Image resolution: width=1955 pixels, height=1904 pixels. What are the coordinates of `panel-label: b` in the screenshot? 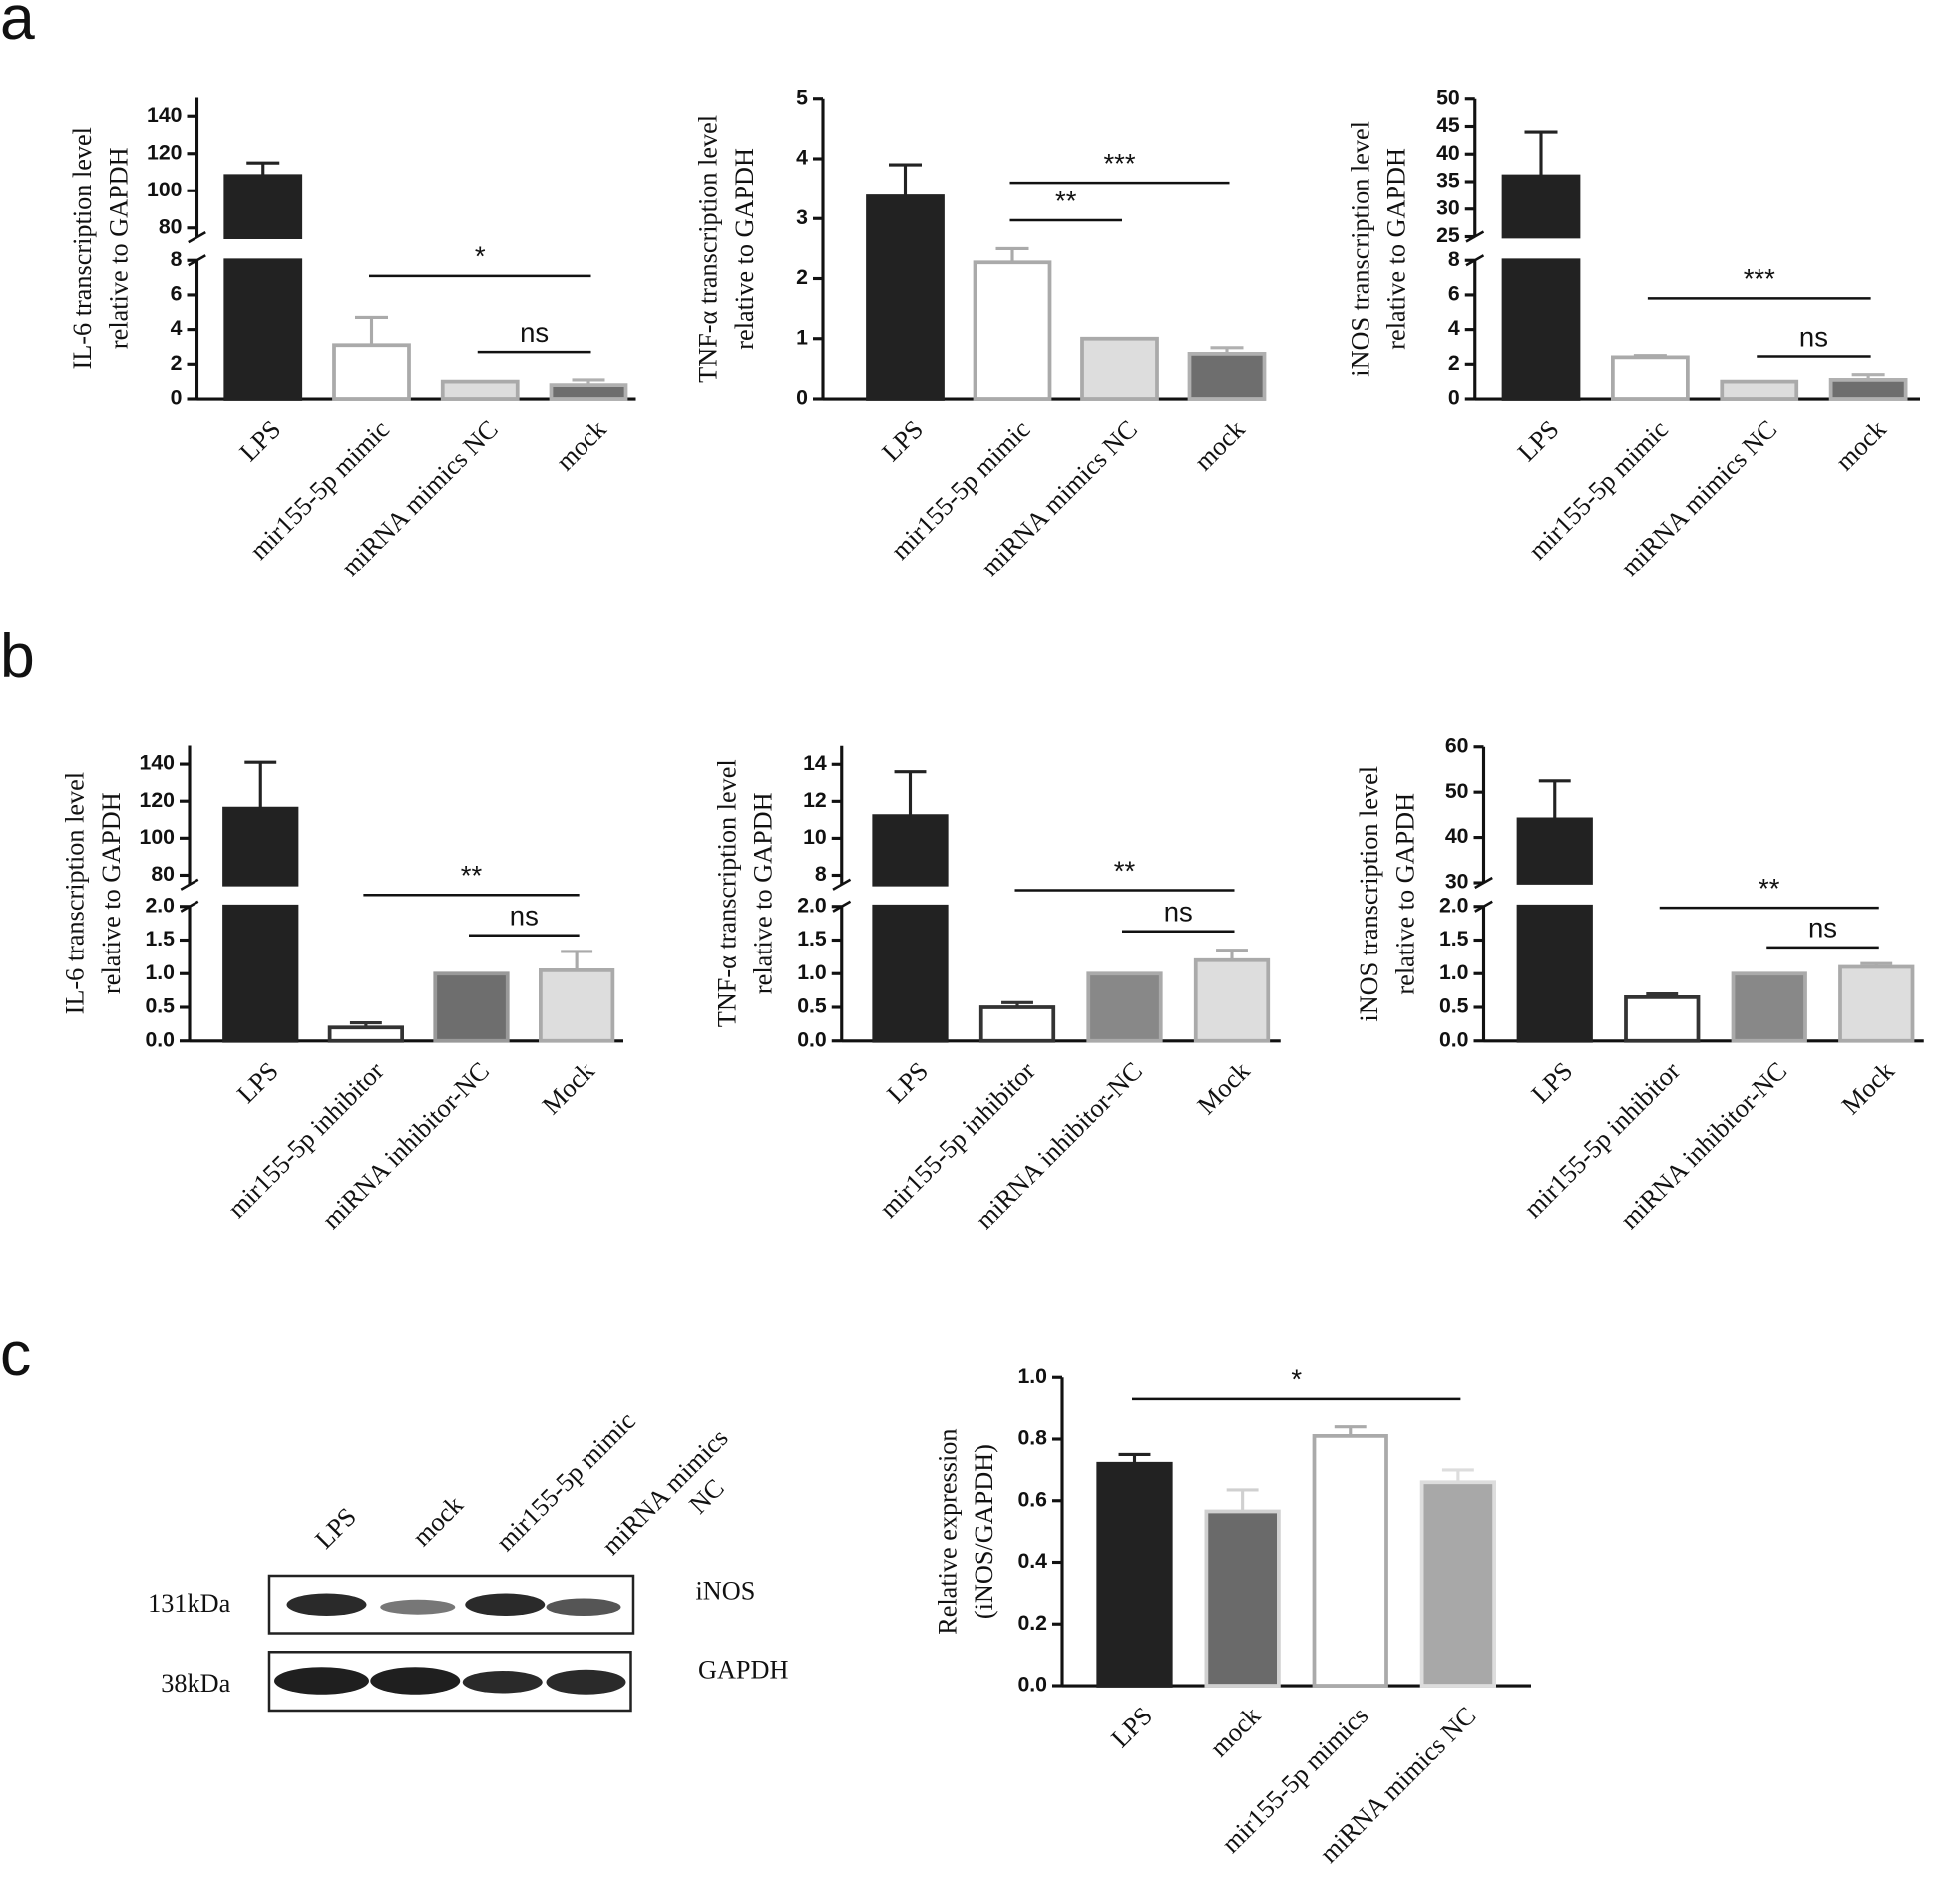 It's located at (17, 656).